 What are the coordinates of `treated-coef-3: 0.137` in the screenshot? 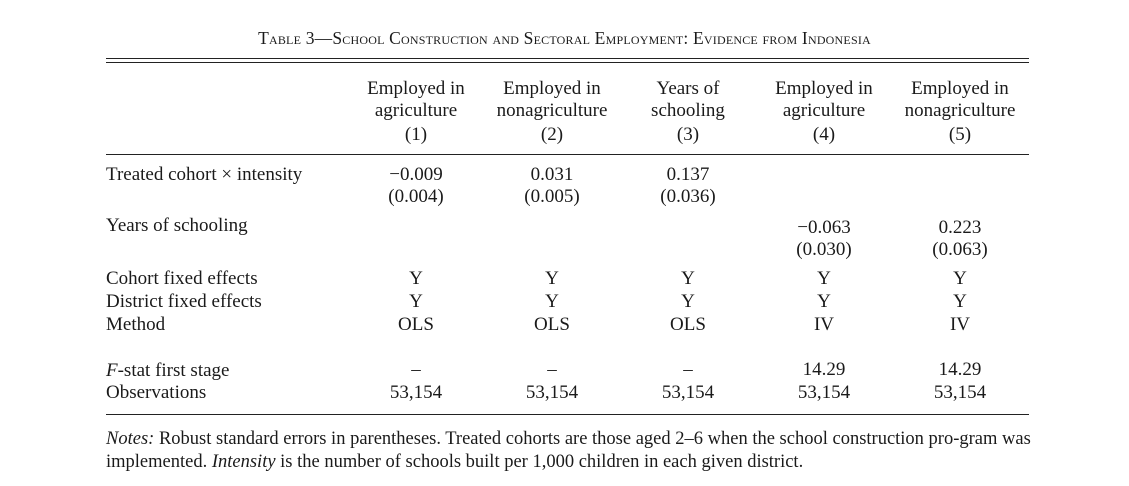 It's located at (688, 174).